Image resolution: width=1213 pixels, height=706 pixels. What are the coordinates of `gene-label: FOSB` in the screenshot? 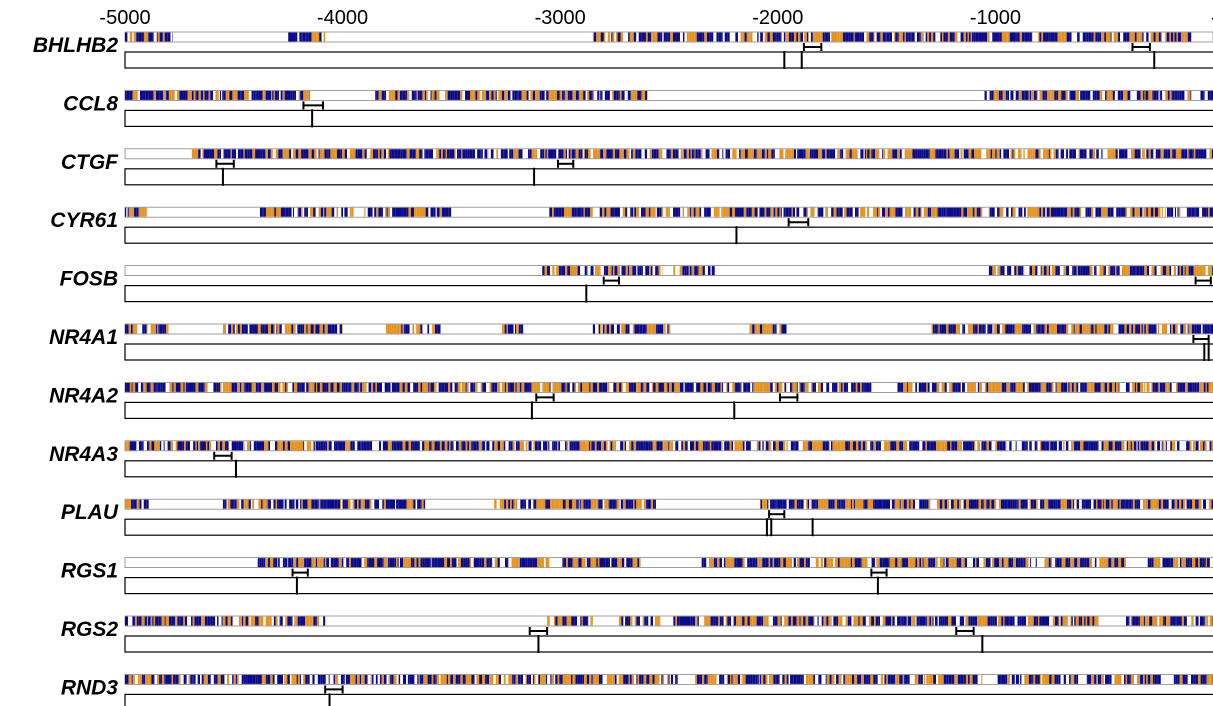 It's located at (89, 279).